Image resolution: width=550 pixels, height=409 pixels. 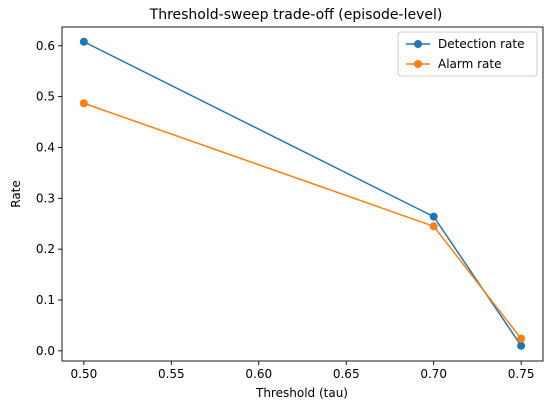 I want to click on x-axis-label: Threshold (tau), so click(x=301, y=393).